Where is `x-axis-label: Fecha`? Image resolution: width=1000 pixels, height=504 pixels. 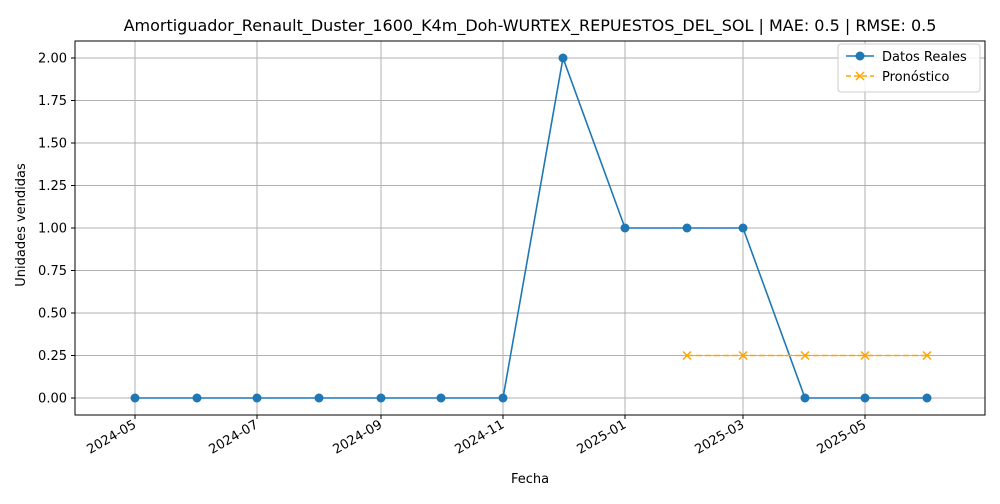
x-axis-label: Fecha is located at coordinates (530, 479).